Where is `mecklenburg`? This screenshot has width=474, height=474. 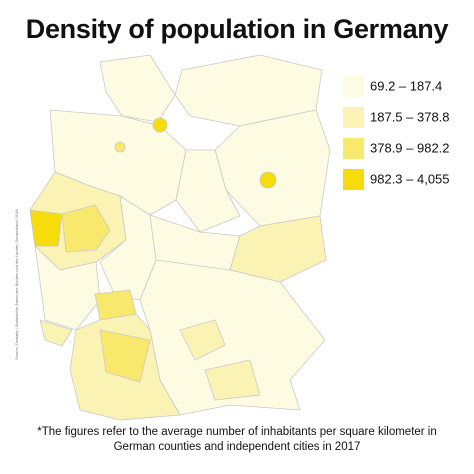 mecklenburg is located at coordinates (248, 90).